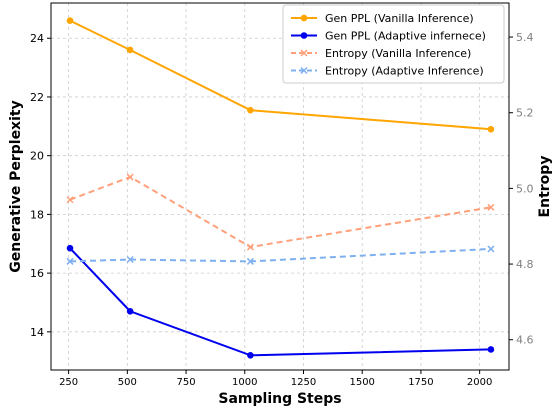  Describe the element at coordinates (186, 382) in the screenshot. I see `x-tick-label: 750` at that location.